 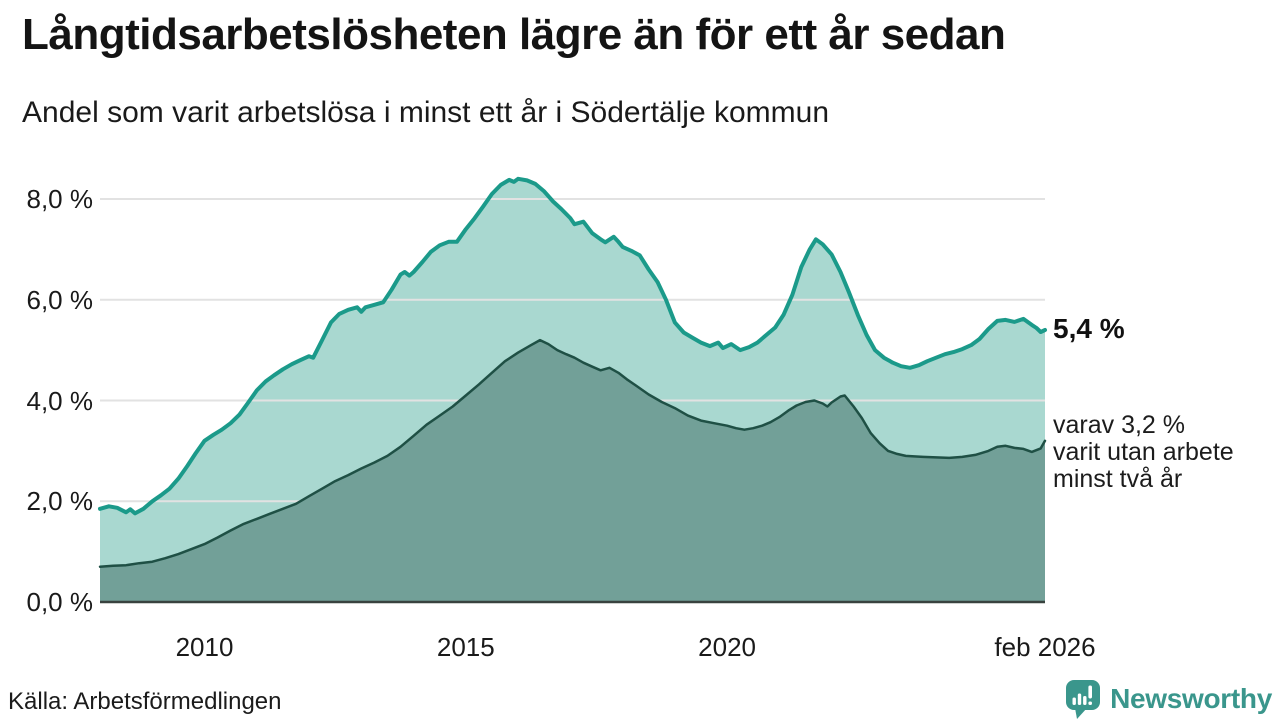 I want to click on x-tick-label: 2020, so click(x=727, y=647).